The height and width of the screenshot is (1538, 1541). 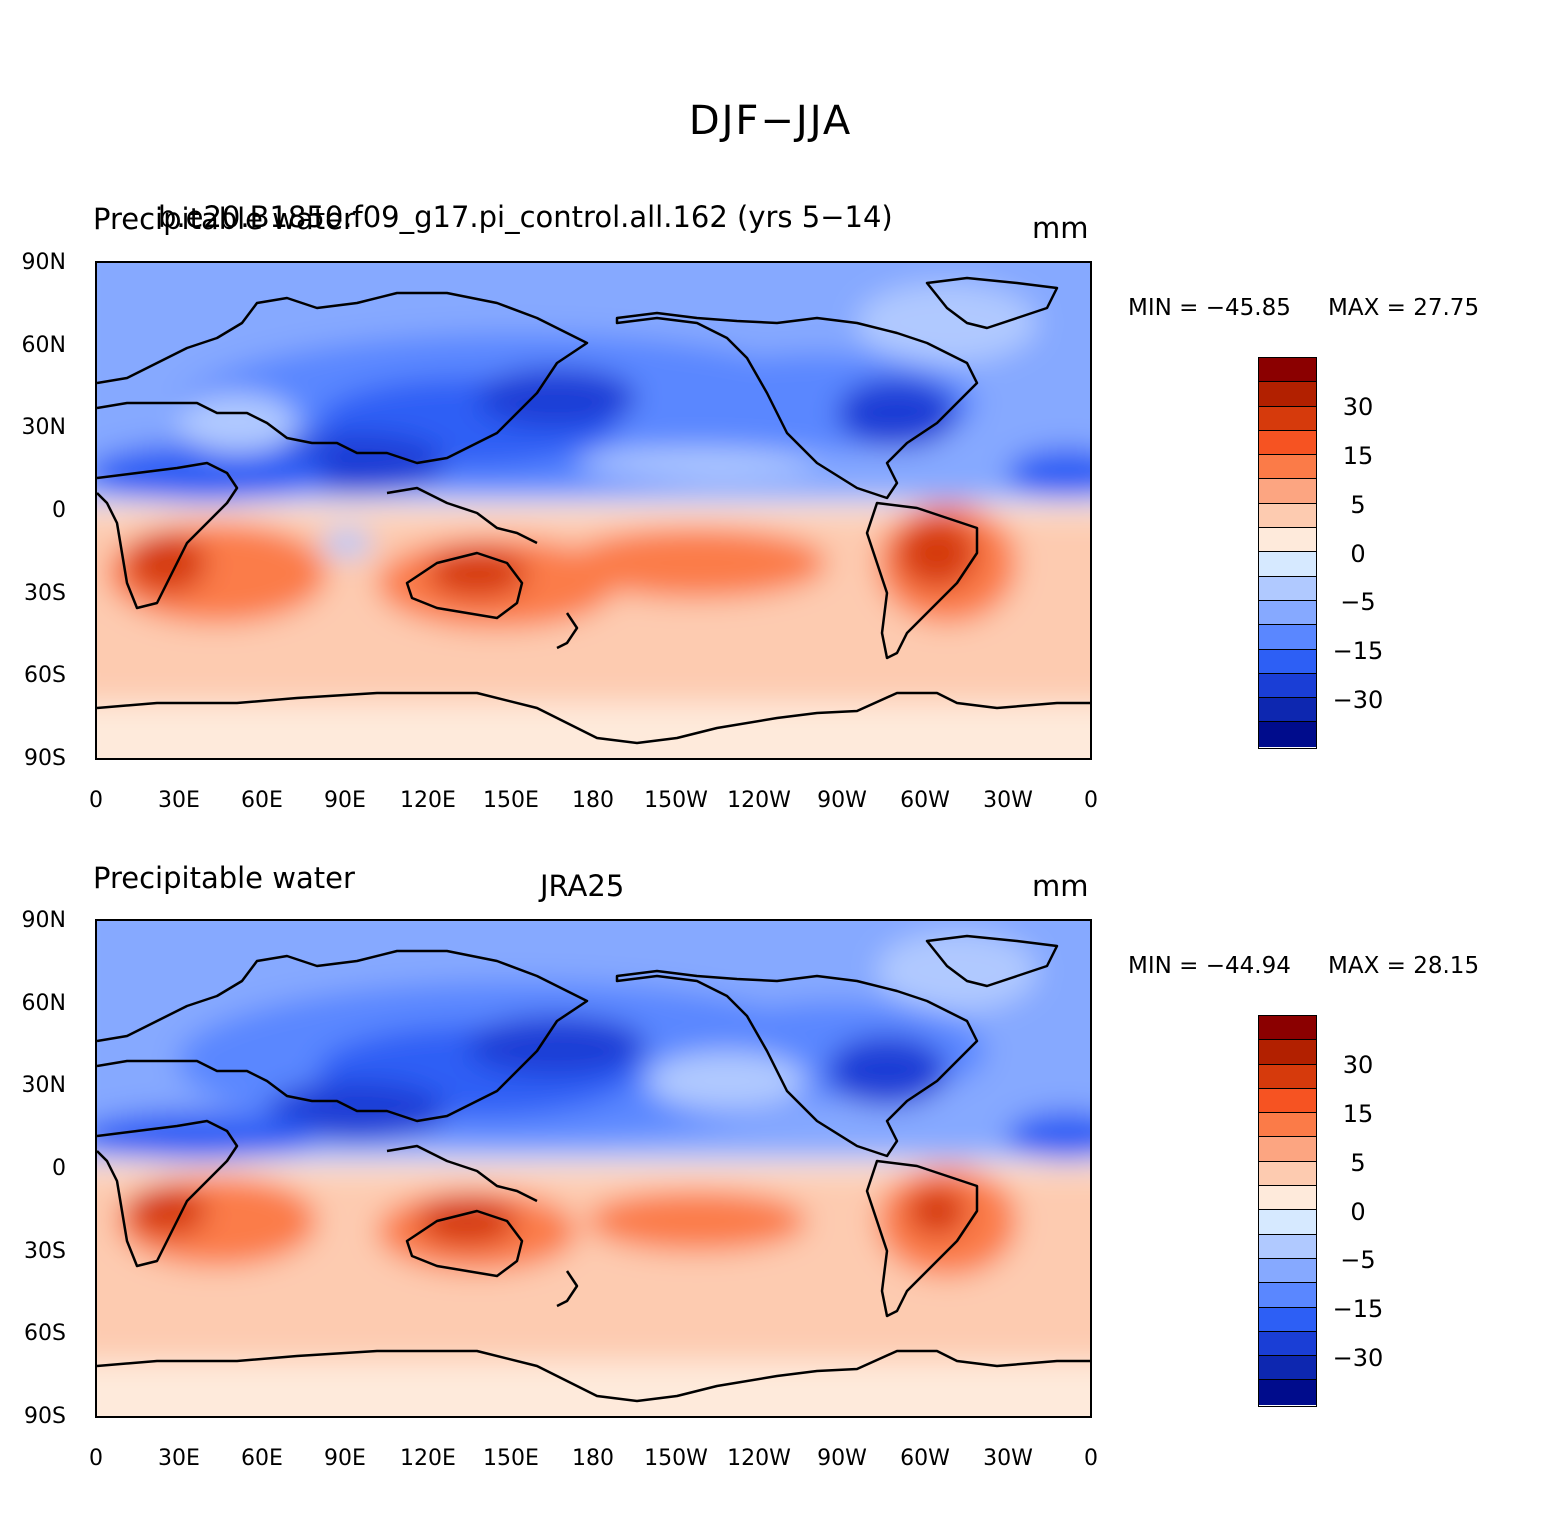 I want to click on max-label: MAX = 27.75, so click(x=1404, y=308).